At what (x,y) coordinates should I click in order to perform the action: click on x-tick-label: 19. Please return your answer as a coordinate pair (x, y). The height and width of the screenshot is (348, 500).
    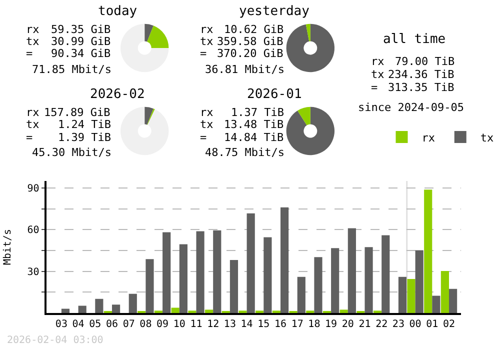
    Looking at the image, I should click on (331, 324).